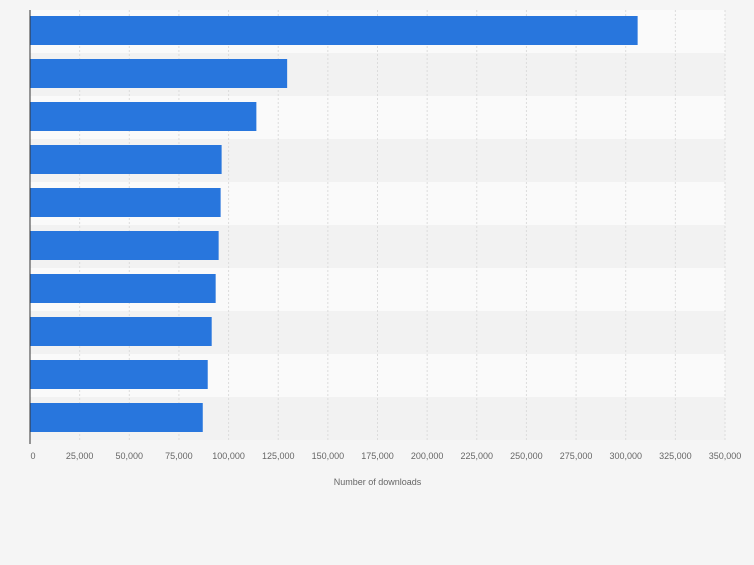 The image size is (754, 565). Describe the element at coordinates (526, 456) in the screenshot. I see `x-tick-label: 250,000` at that location.